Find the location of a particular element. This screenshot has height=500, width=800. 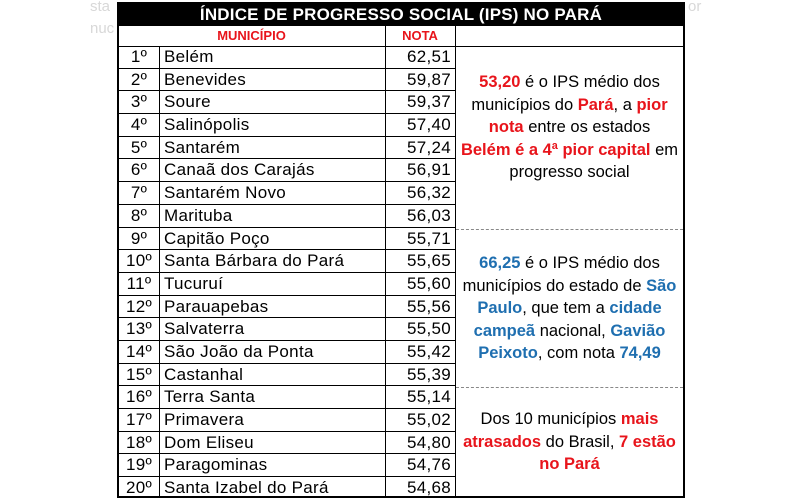

table-row: 16º Terra Santa 55,14 is located at coordinates (287, 397).